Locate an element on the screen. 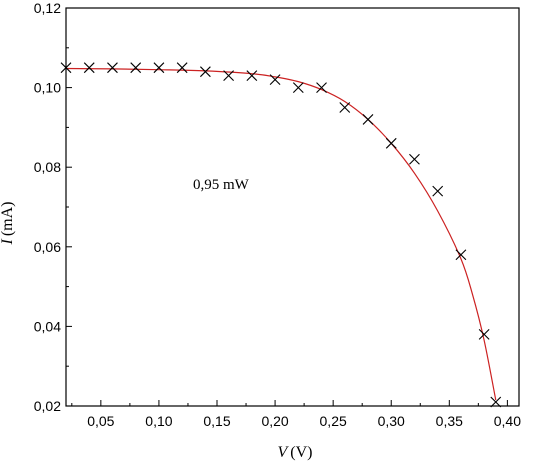 This screenshot has width=534, height=464. power-annotation: 0,95 mW is located at coordinates (221, 185).